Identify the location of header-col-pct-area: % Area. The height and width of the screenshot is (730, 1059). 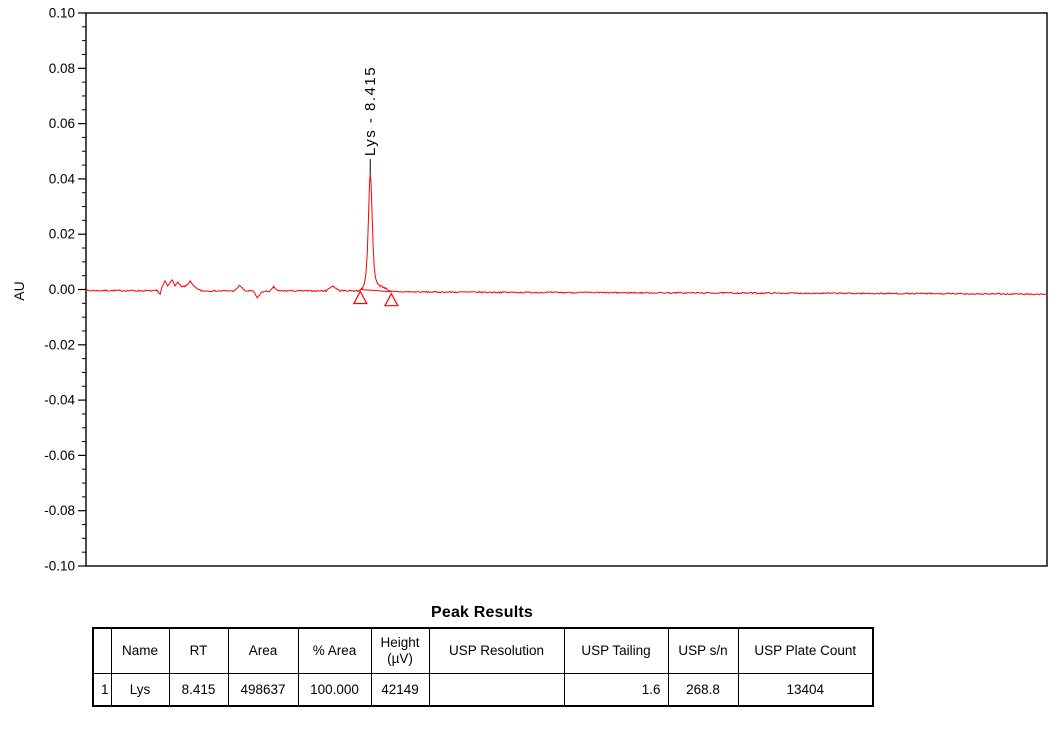
(334, 650).